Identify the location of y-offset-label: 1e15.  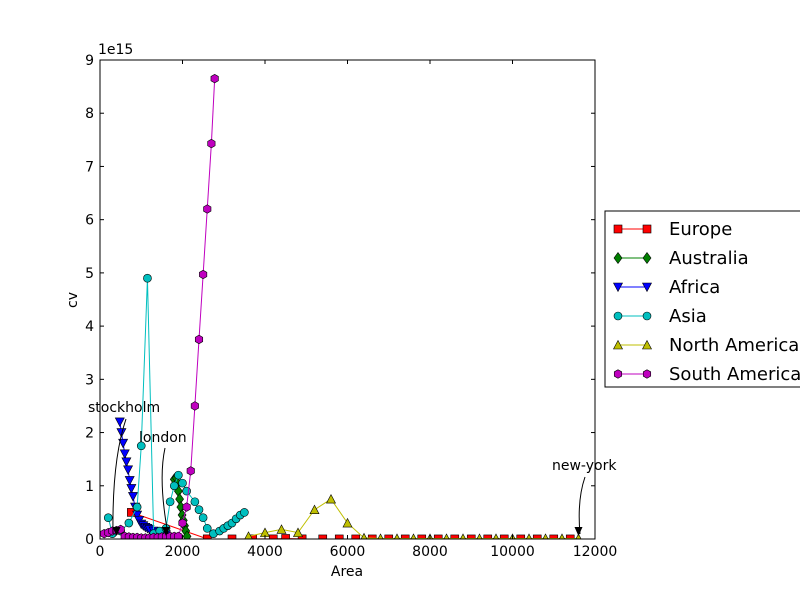
(115, 50).